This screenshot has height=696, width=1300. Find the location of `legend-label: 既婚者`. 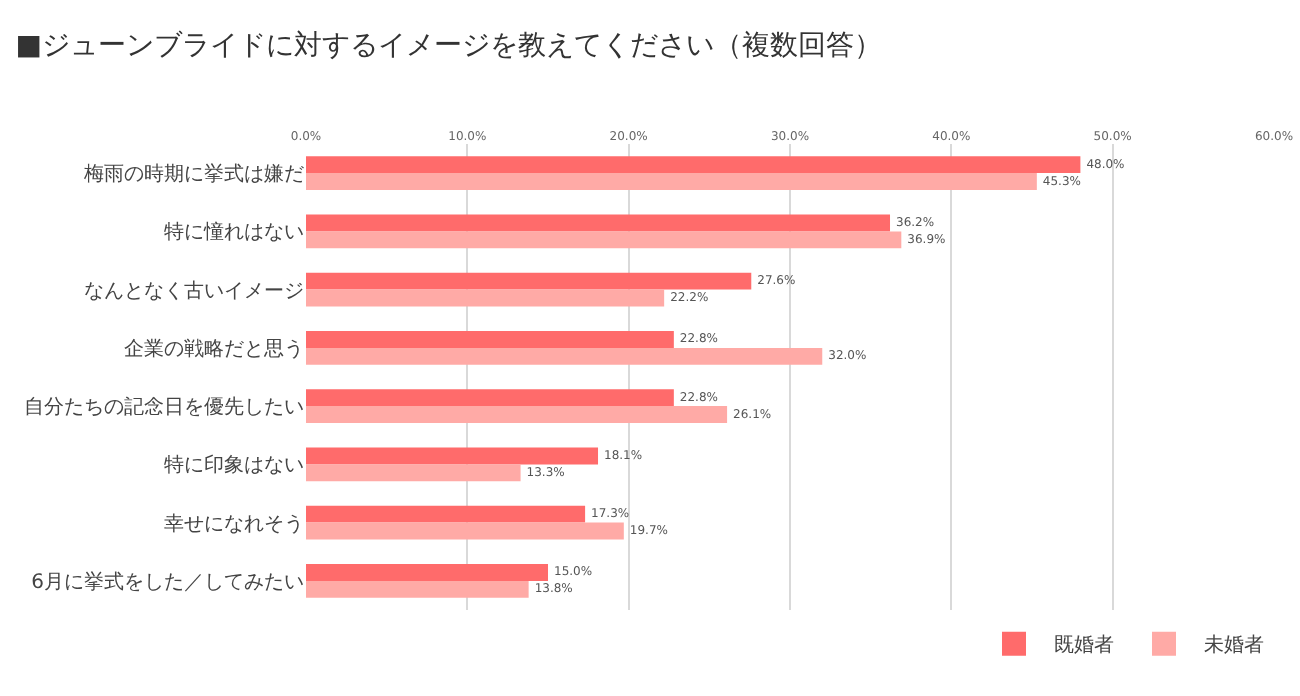

legend-label: 既婚者 is located at coordinates (1084, 645).